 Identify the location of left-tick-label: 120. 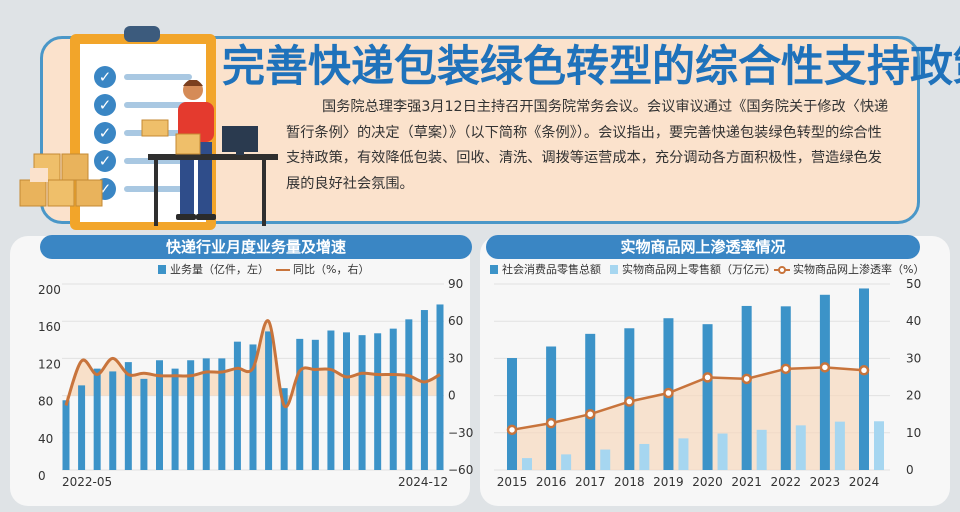
(49, 364).